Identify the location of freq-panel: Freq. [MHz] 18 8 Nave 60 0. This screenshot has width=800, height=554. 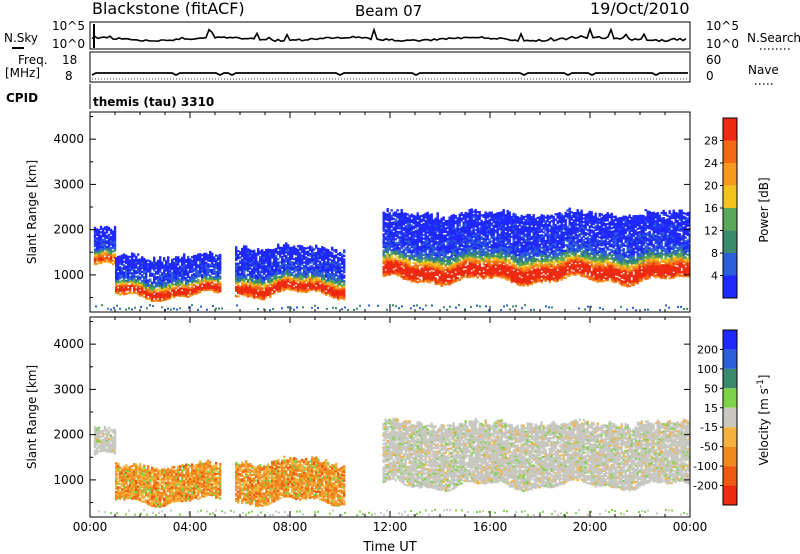
(392, 68).